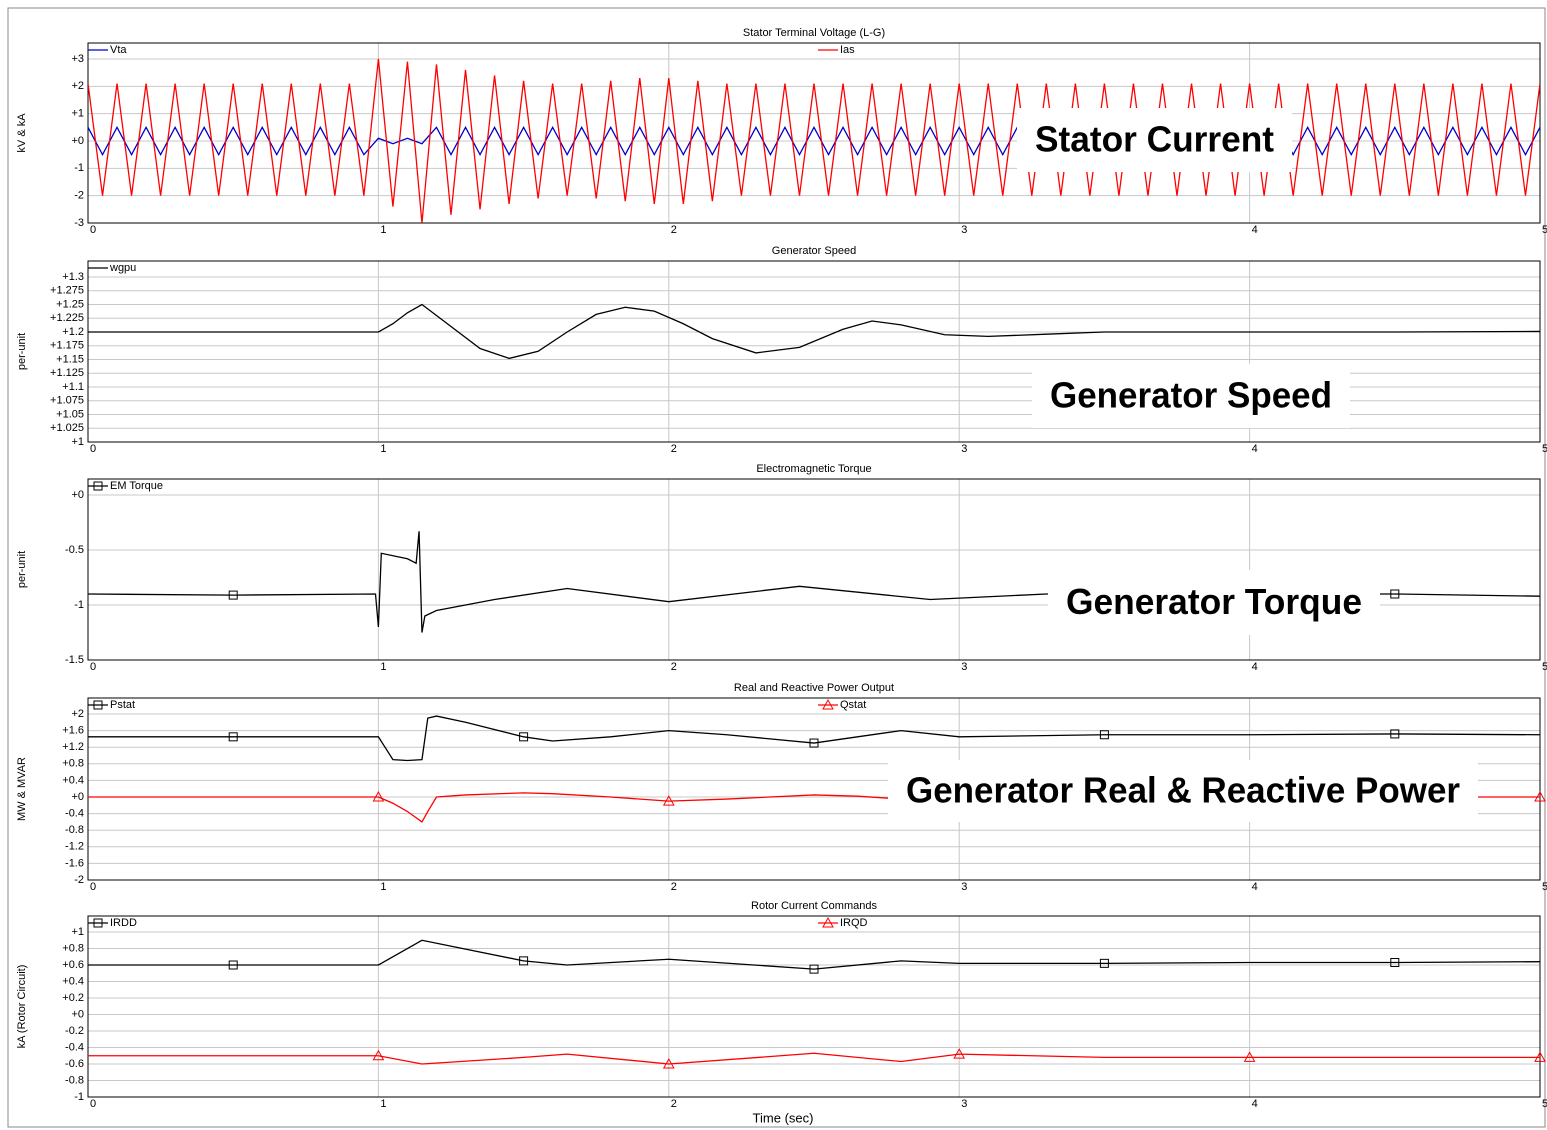  I want to click on y-tick-label: +1.225, so click(67, 318).